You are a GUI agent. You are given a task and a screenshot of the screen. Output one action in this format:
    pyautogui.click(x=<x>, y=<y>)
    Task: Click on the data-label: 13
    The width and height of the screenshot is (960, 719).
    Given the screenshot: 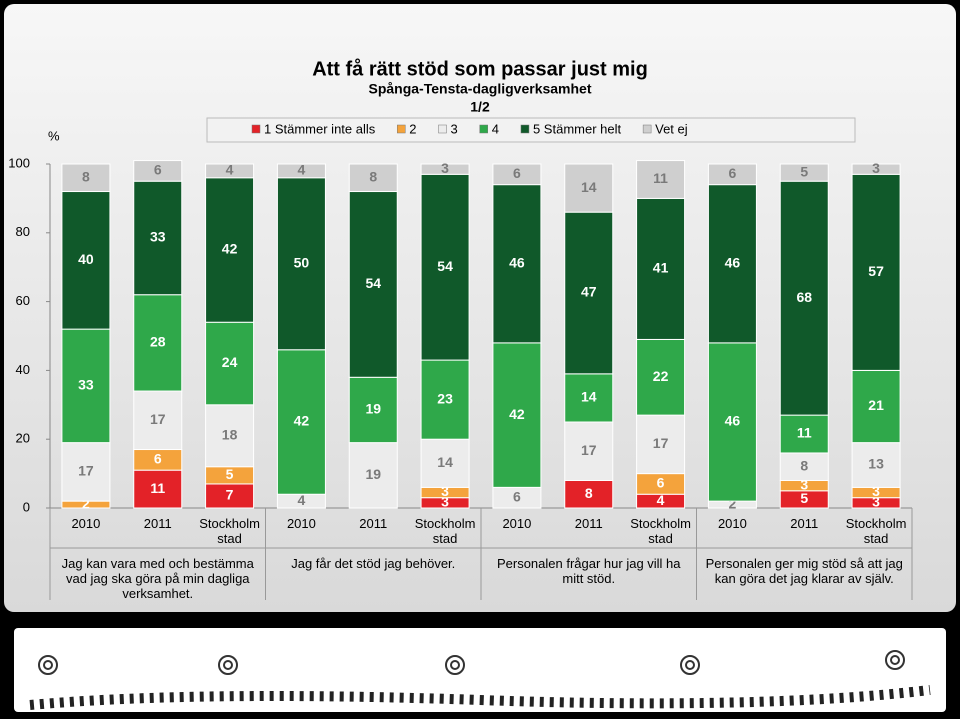 What is the action you would take?
    pyautogui.click(x=876, y=464)
    